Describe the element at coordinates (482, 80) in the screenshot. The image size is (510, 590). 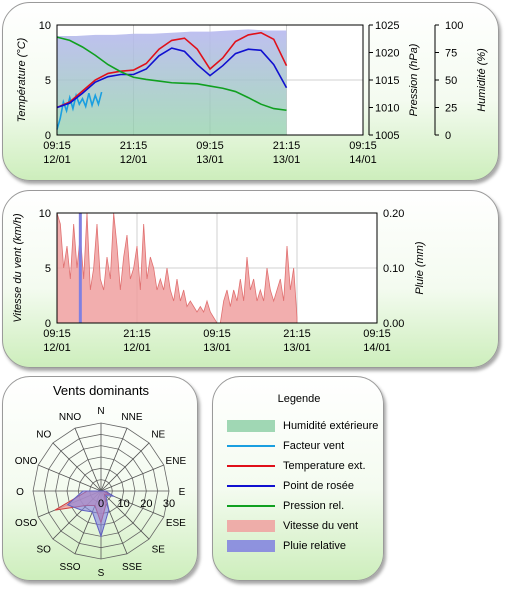
I see `y3-axis-title: Humidité (%)` at that location.